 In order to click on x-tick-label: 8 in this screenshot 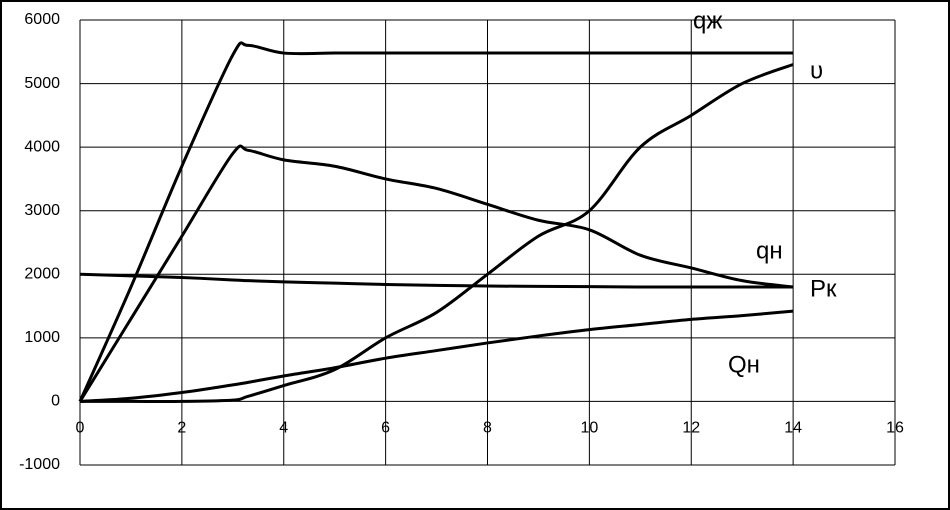, I will do `click(487, 428)`.